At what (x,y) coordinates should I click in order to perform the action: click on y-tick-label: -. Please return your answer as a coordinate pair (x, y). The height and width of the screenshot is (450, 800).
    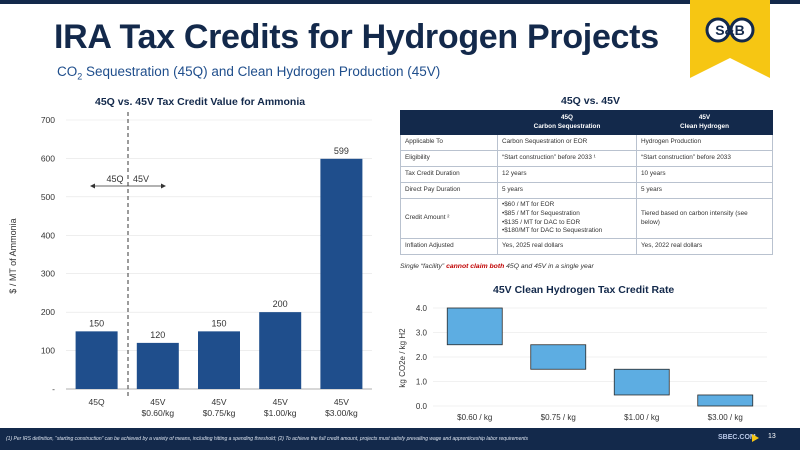
    Looking at the image, I should click on (53, 389).